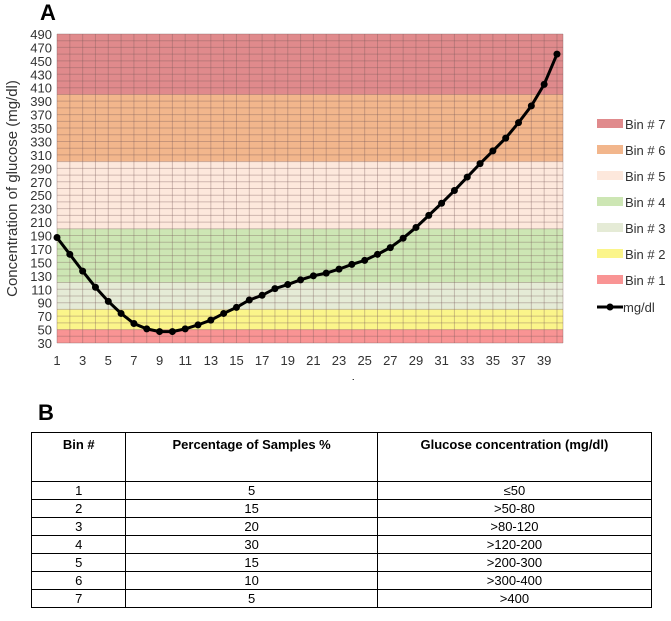 This screenshot has height=621, width=671. What do you see at coordinates (313, 360) in the screenshot?
I see `x-tick-label: 21` at bounding box center [313, 360].